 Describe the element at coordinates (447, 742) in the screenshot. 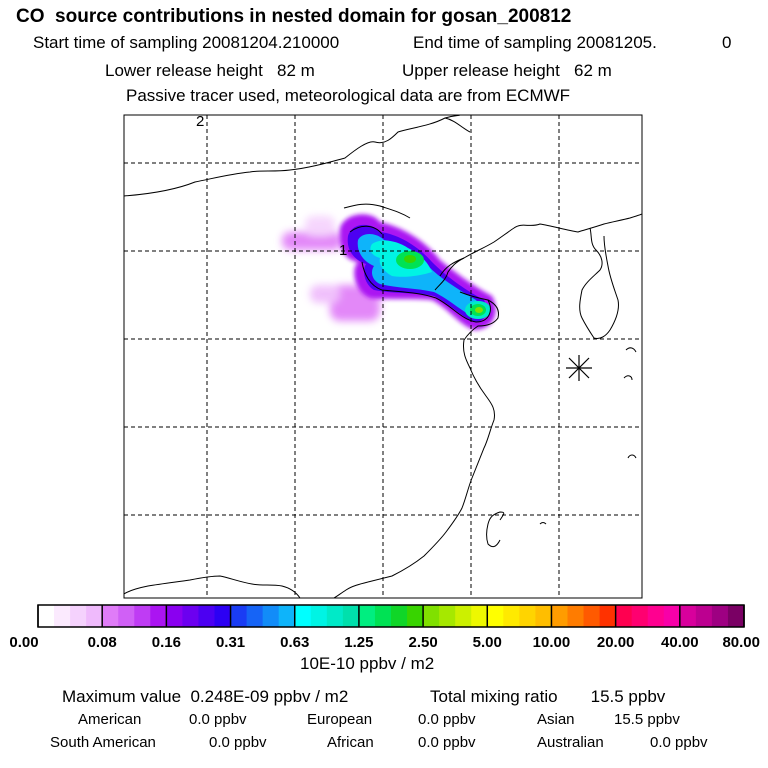

I see `african-value: 0.0 ppbv` at that location.